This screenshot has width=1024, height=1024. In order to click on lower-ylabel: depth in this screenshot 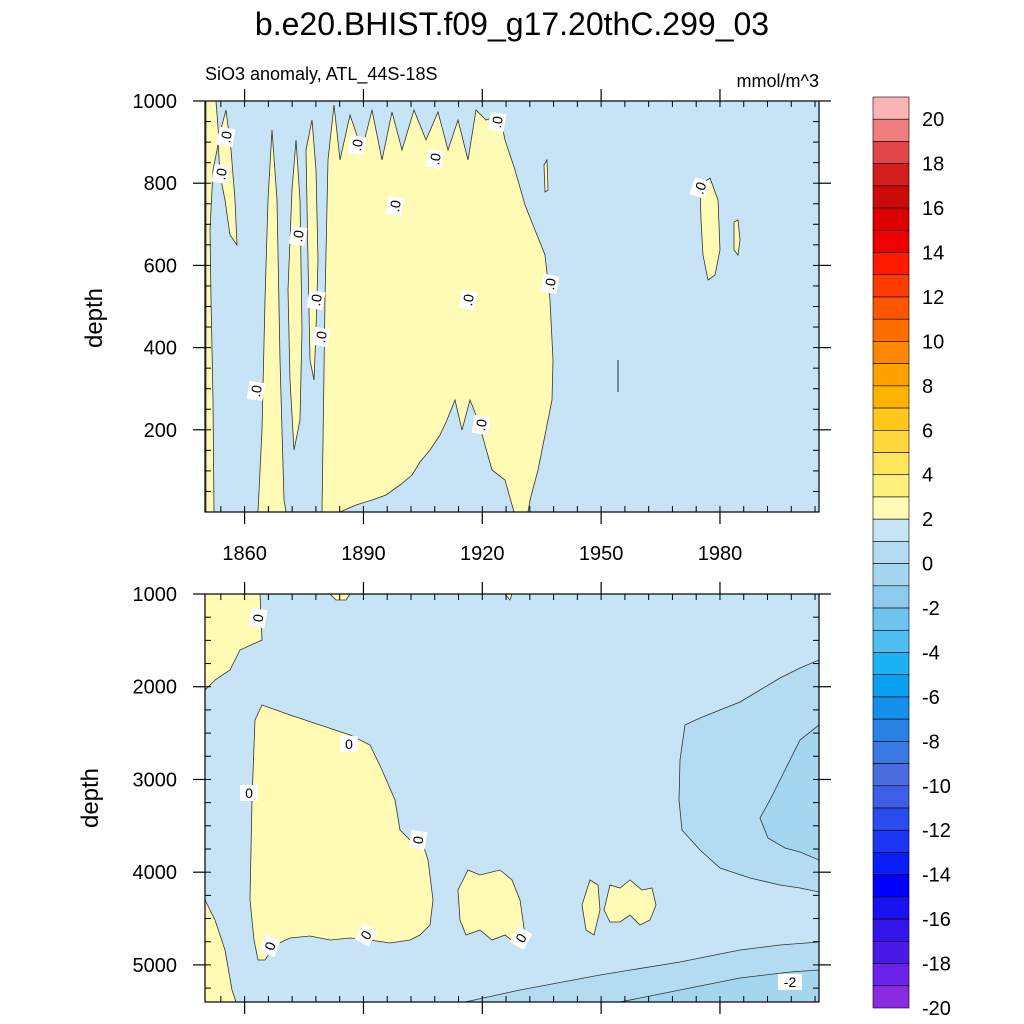, I will do `click(90, 798)`.